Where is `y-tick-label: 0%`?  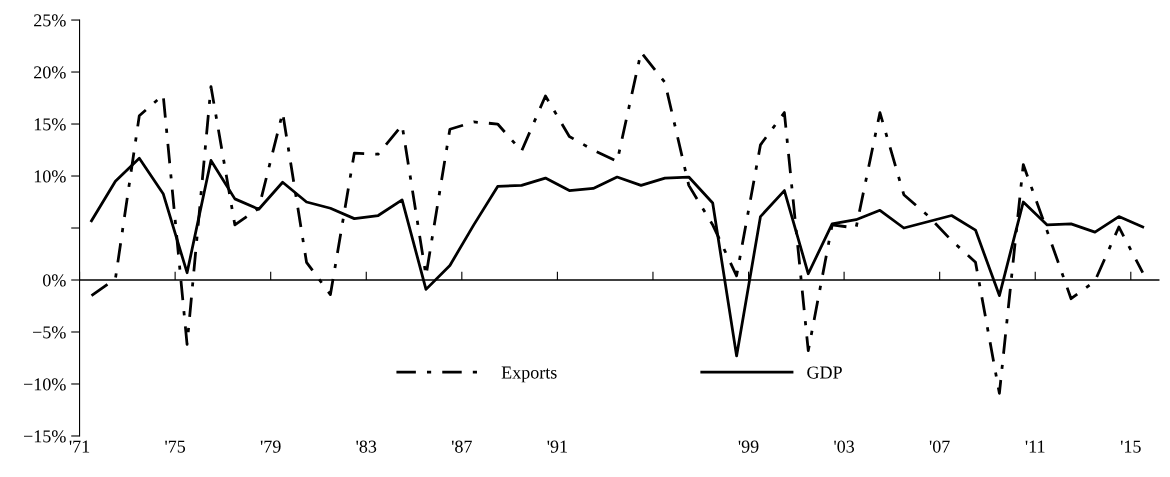
y-tick-label: 0% is located at coordinates (54, 280).